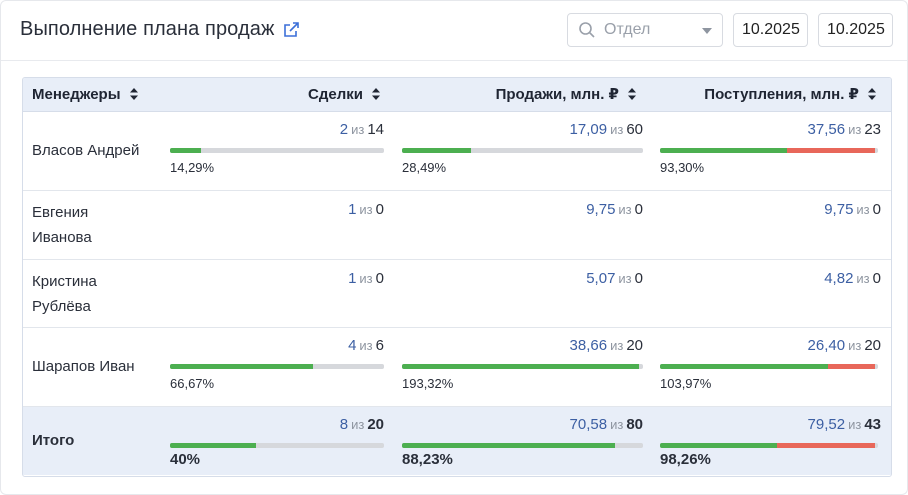 The image size is (908, 495). Describe the element at coordinates (588, 424) in the screenshot. I see `sales-done: 70,58` at that location.